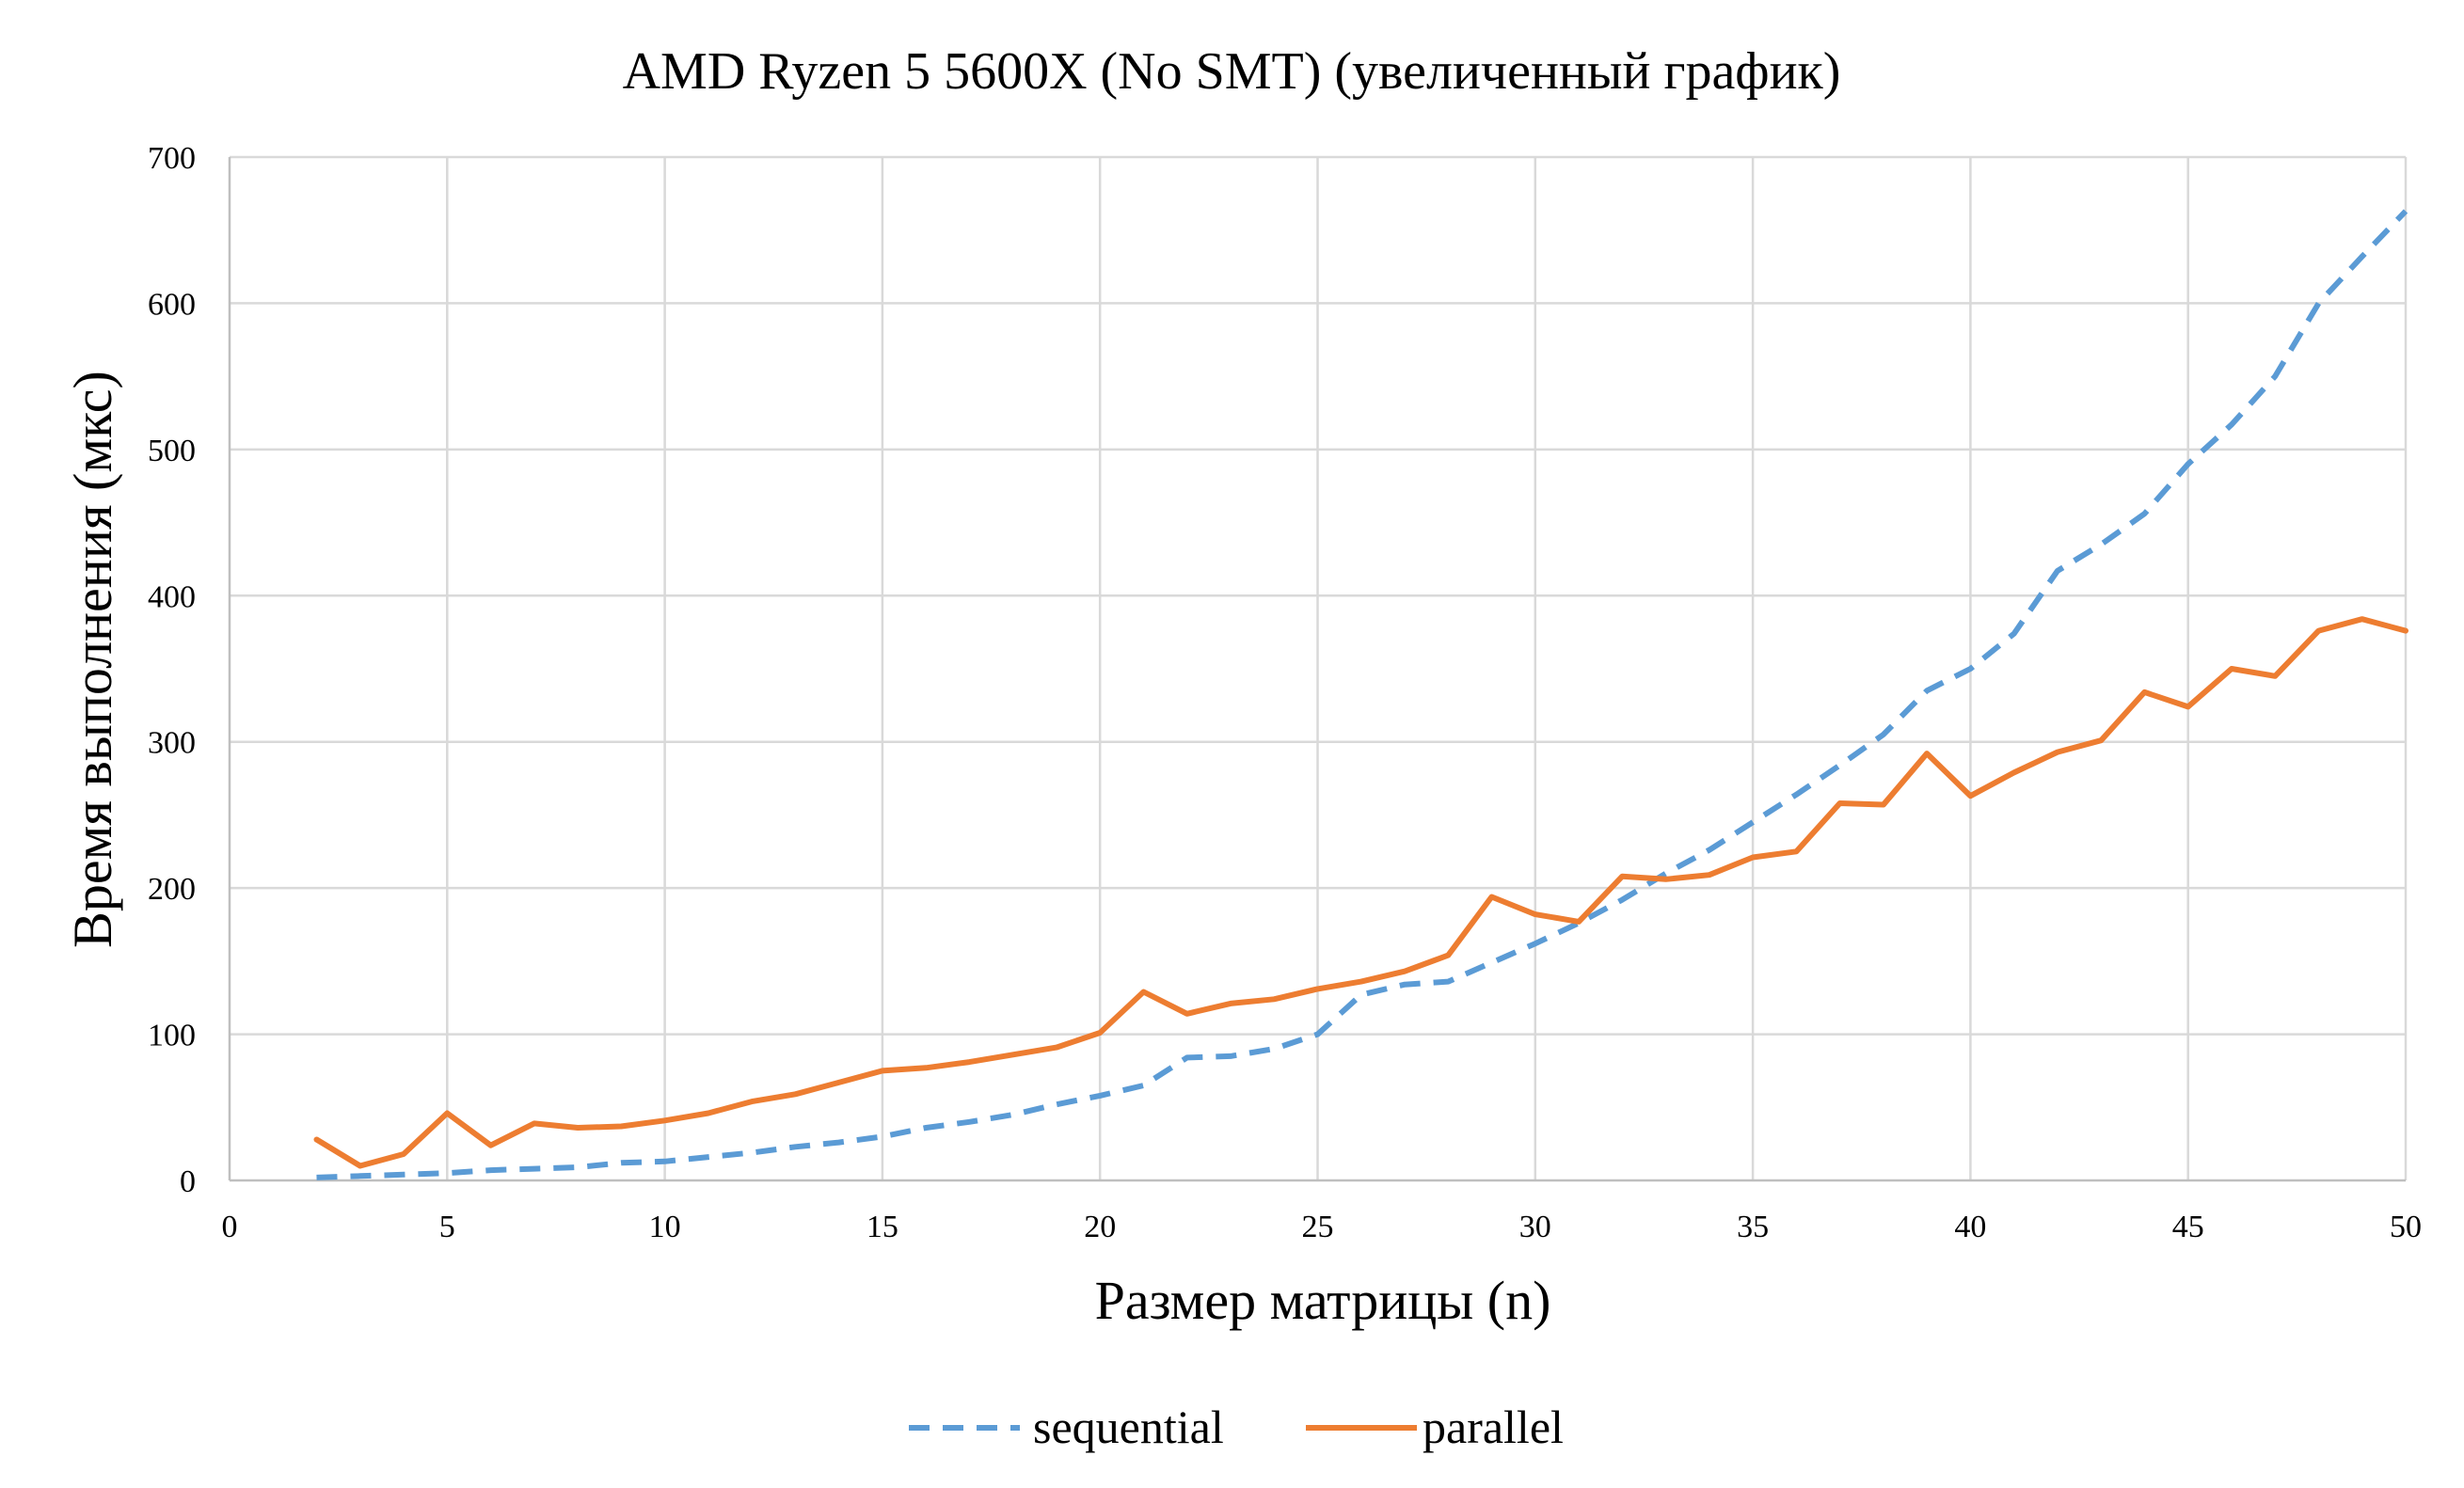 The width and height of the screenshot is (2464, 1488). What do you see at coordinates (172, 1036) in the screenshot?
I see `y-tick-label: 100` at bounding box center [172, 1036].